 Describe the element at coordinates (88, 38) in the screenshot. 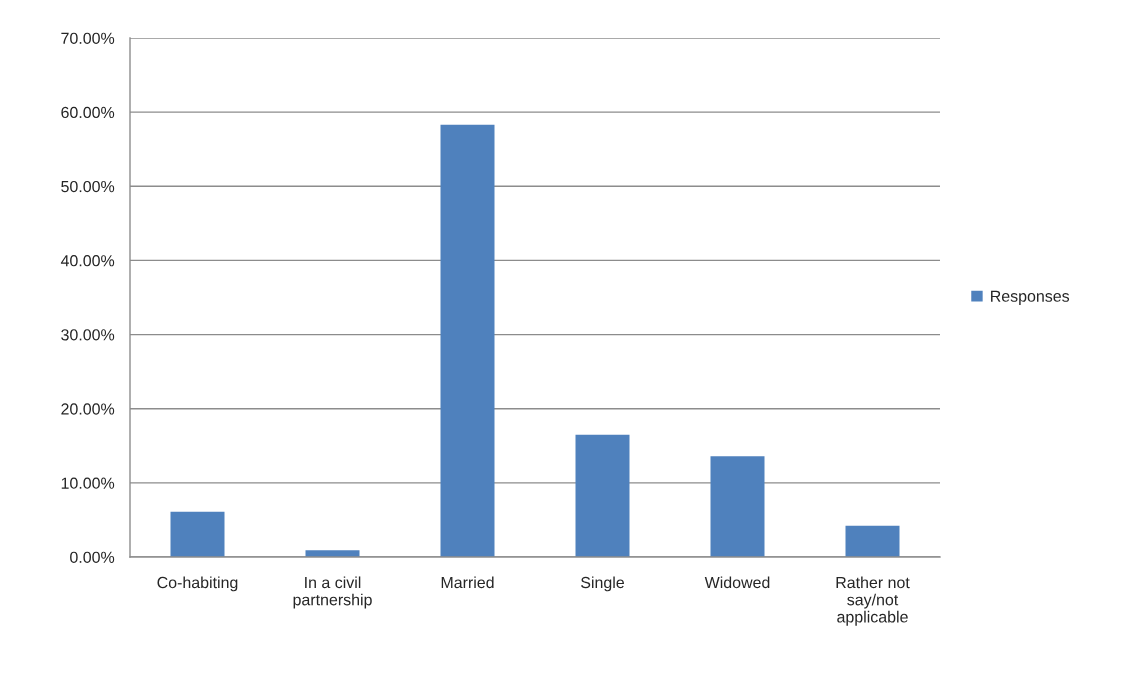

I see `y-tick-label: 70.00%` at that location.